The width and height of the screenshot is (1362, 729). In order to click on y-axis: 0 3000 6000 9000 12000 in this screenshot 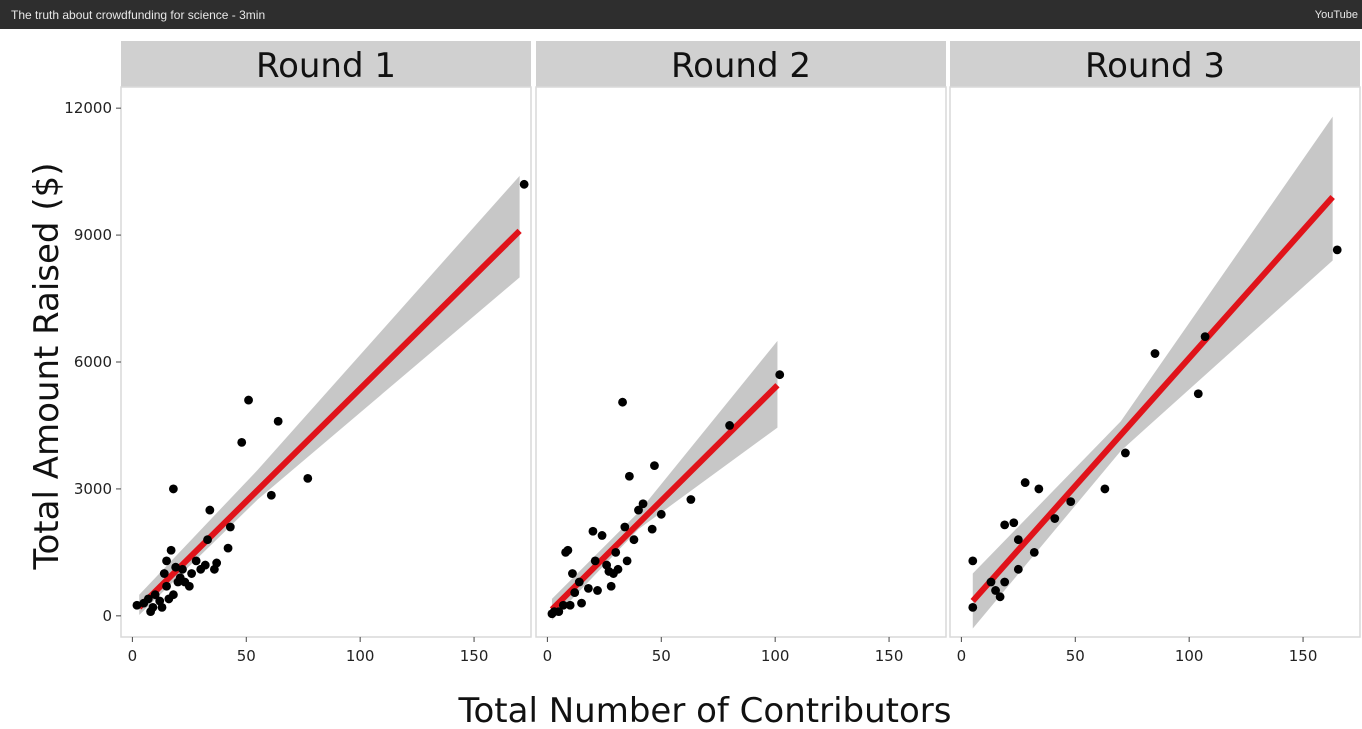, I will do `click(92, 362)`.